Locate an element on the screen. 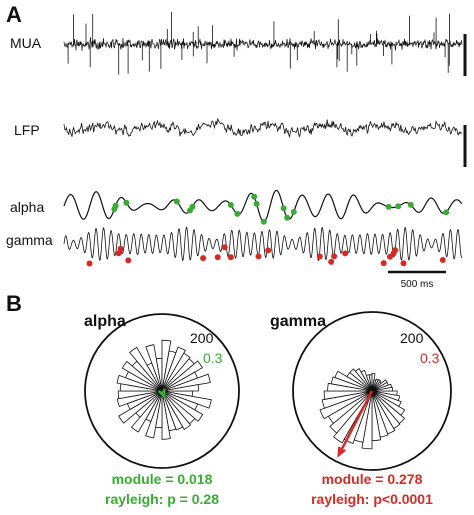 The height and width of the screenshot is (515, 474). lfp-trace is located at coordinates (262, 128).